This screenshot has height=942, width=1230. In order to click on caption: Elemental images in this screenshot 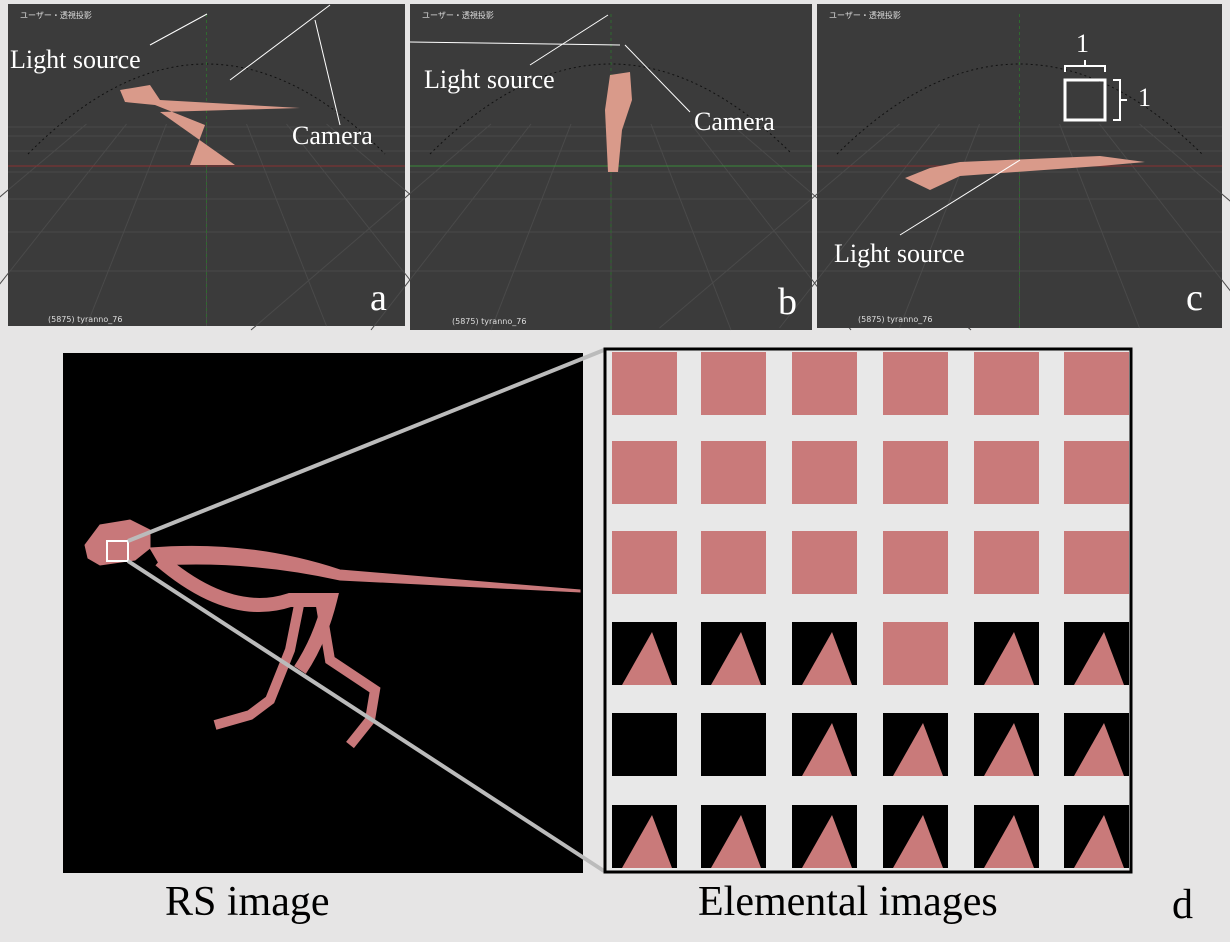, I will do `click(848, 902)`.